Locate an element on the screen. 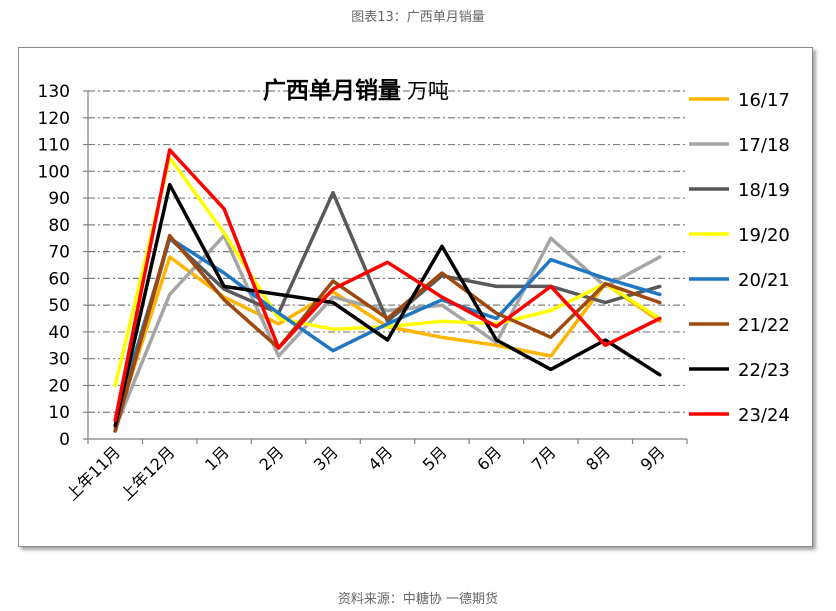 Image resolution: width=836 pixels, height=611 pixels. source-note: 资料来源：中糖协 一德期货 is located at coordinates (418, 599).